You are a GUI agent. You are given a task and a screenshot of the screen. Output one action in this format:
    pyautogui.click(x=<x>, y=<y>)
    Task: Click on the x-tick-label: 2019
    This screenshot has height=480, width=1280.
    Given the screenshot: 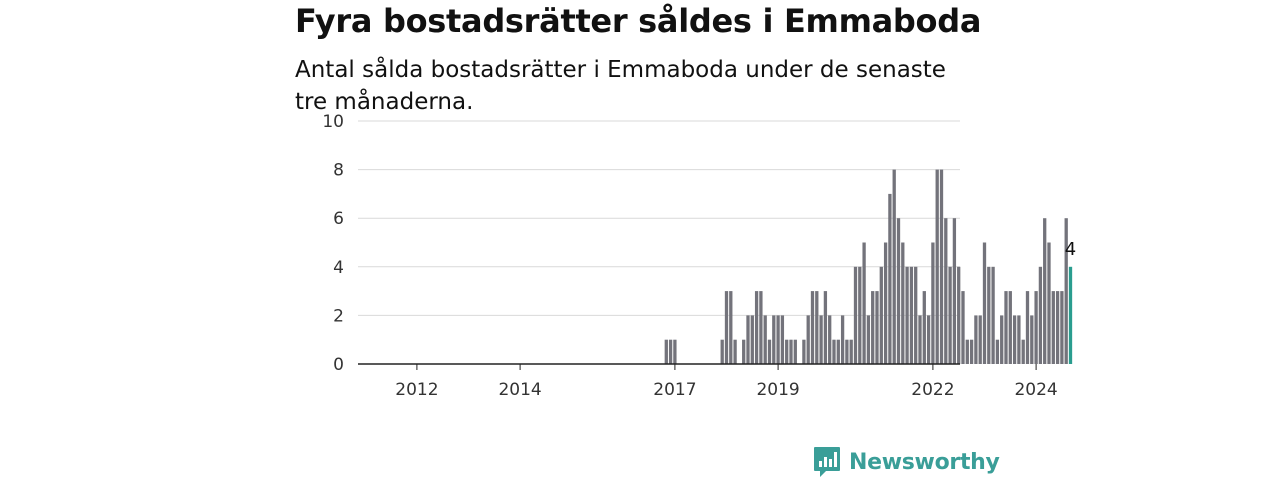 What is the action you would take?
    pyautogui.click(x=777, y=390)
    